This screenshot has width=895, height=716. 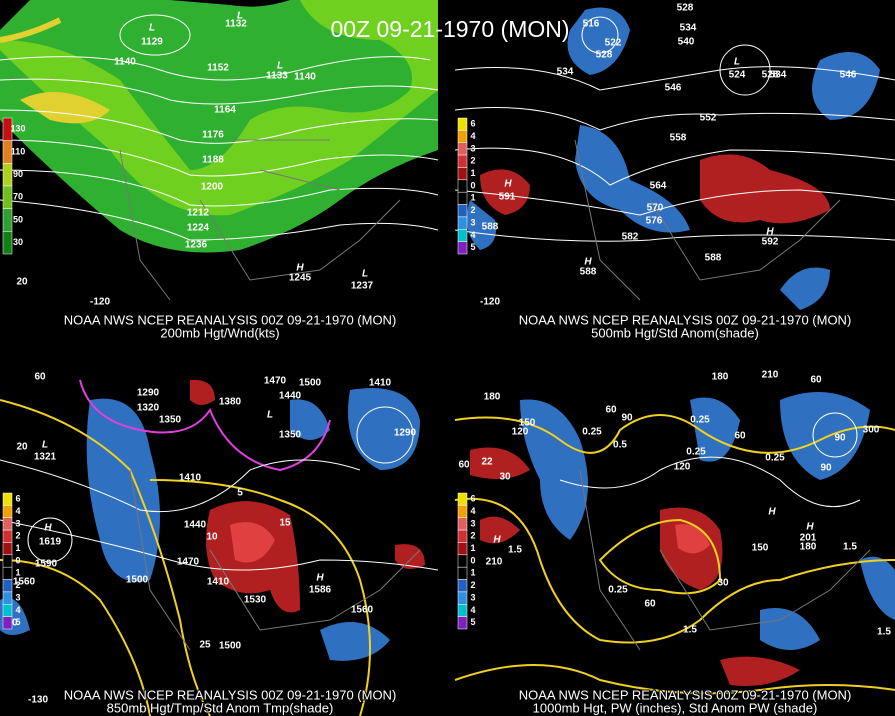 I want to click on contour-label: 1320, so click(x=148, y=408).